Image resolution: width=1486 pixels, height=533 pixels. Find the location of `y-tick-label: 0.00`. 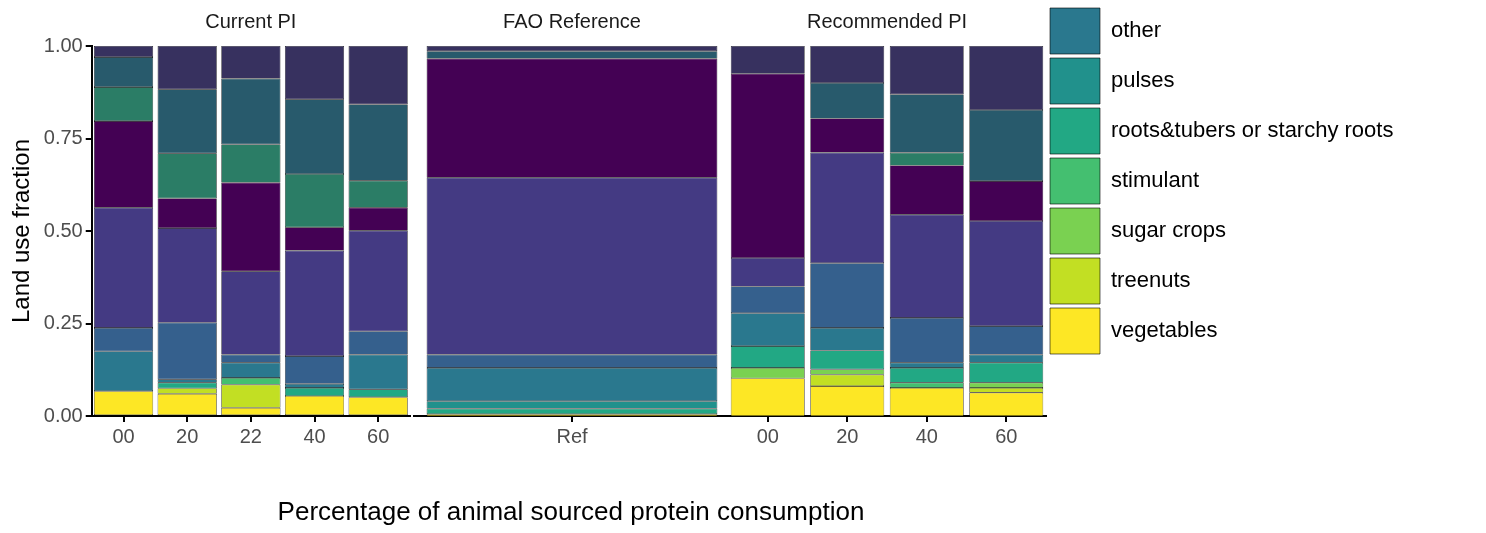

y-tick-label: 0.00 is located at coordinates (63, 414).